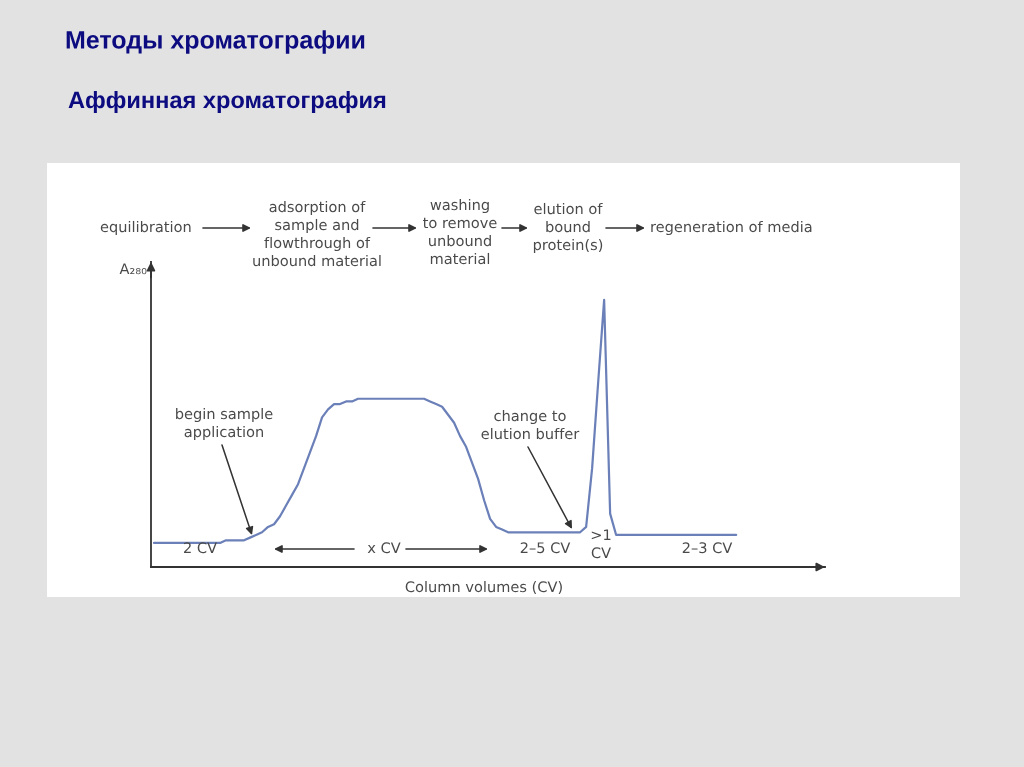  I want to click on text: elution of bound protein(s), so click(568, 228).